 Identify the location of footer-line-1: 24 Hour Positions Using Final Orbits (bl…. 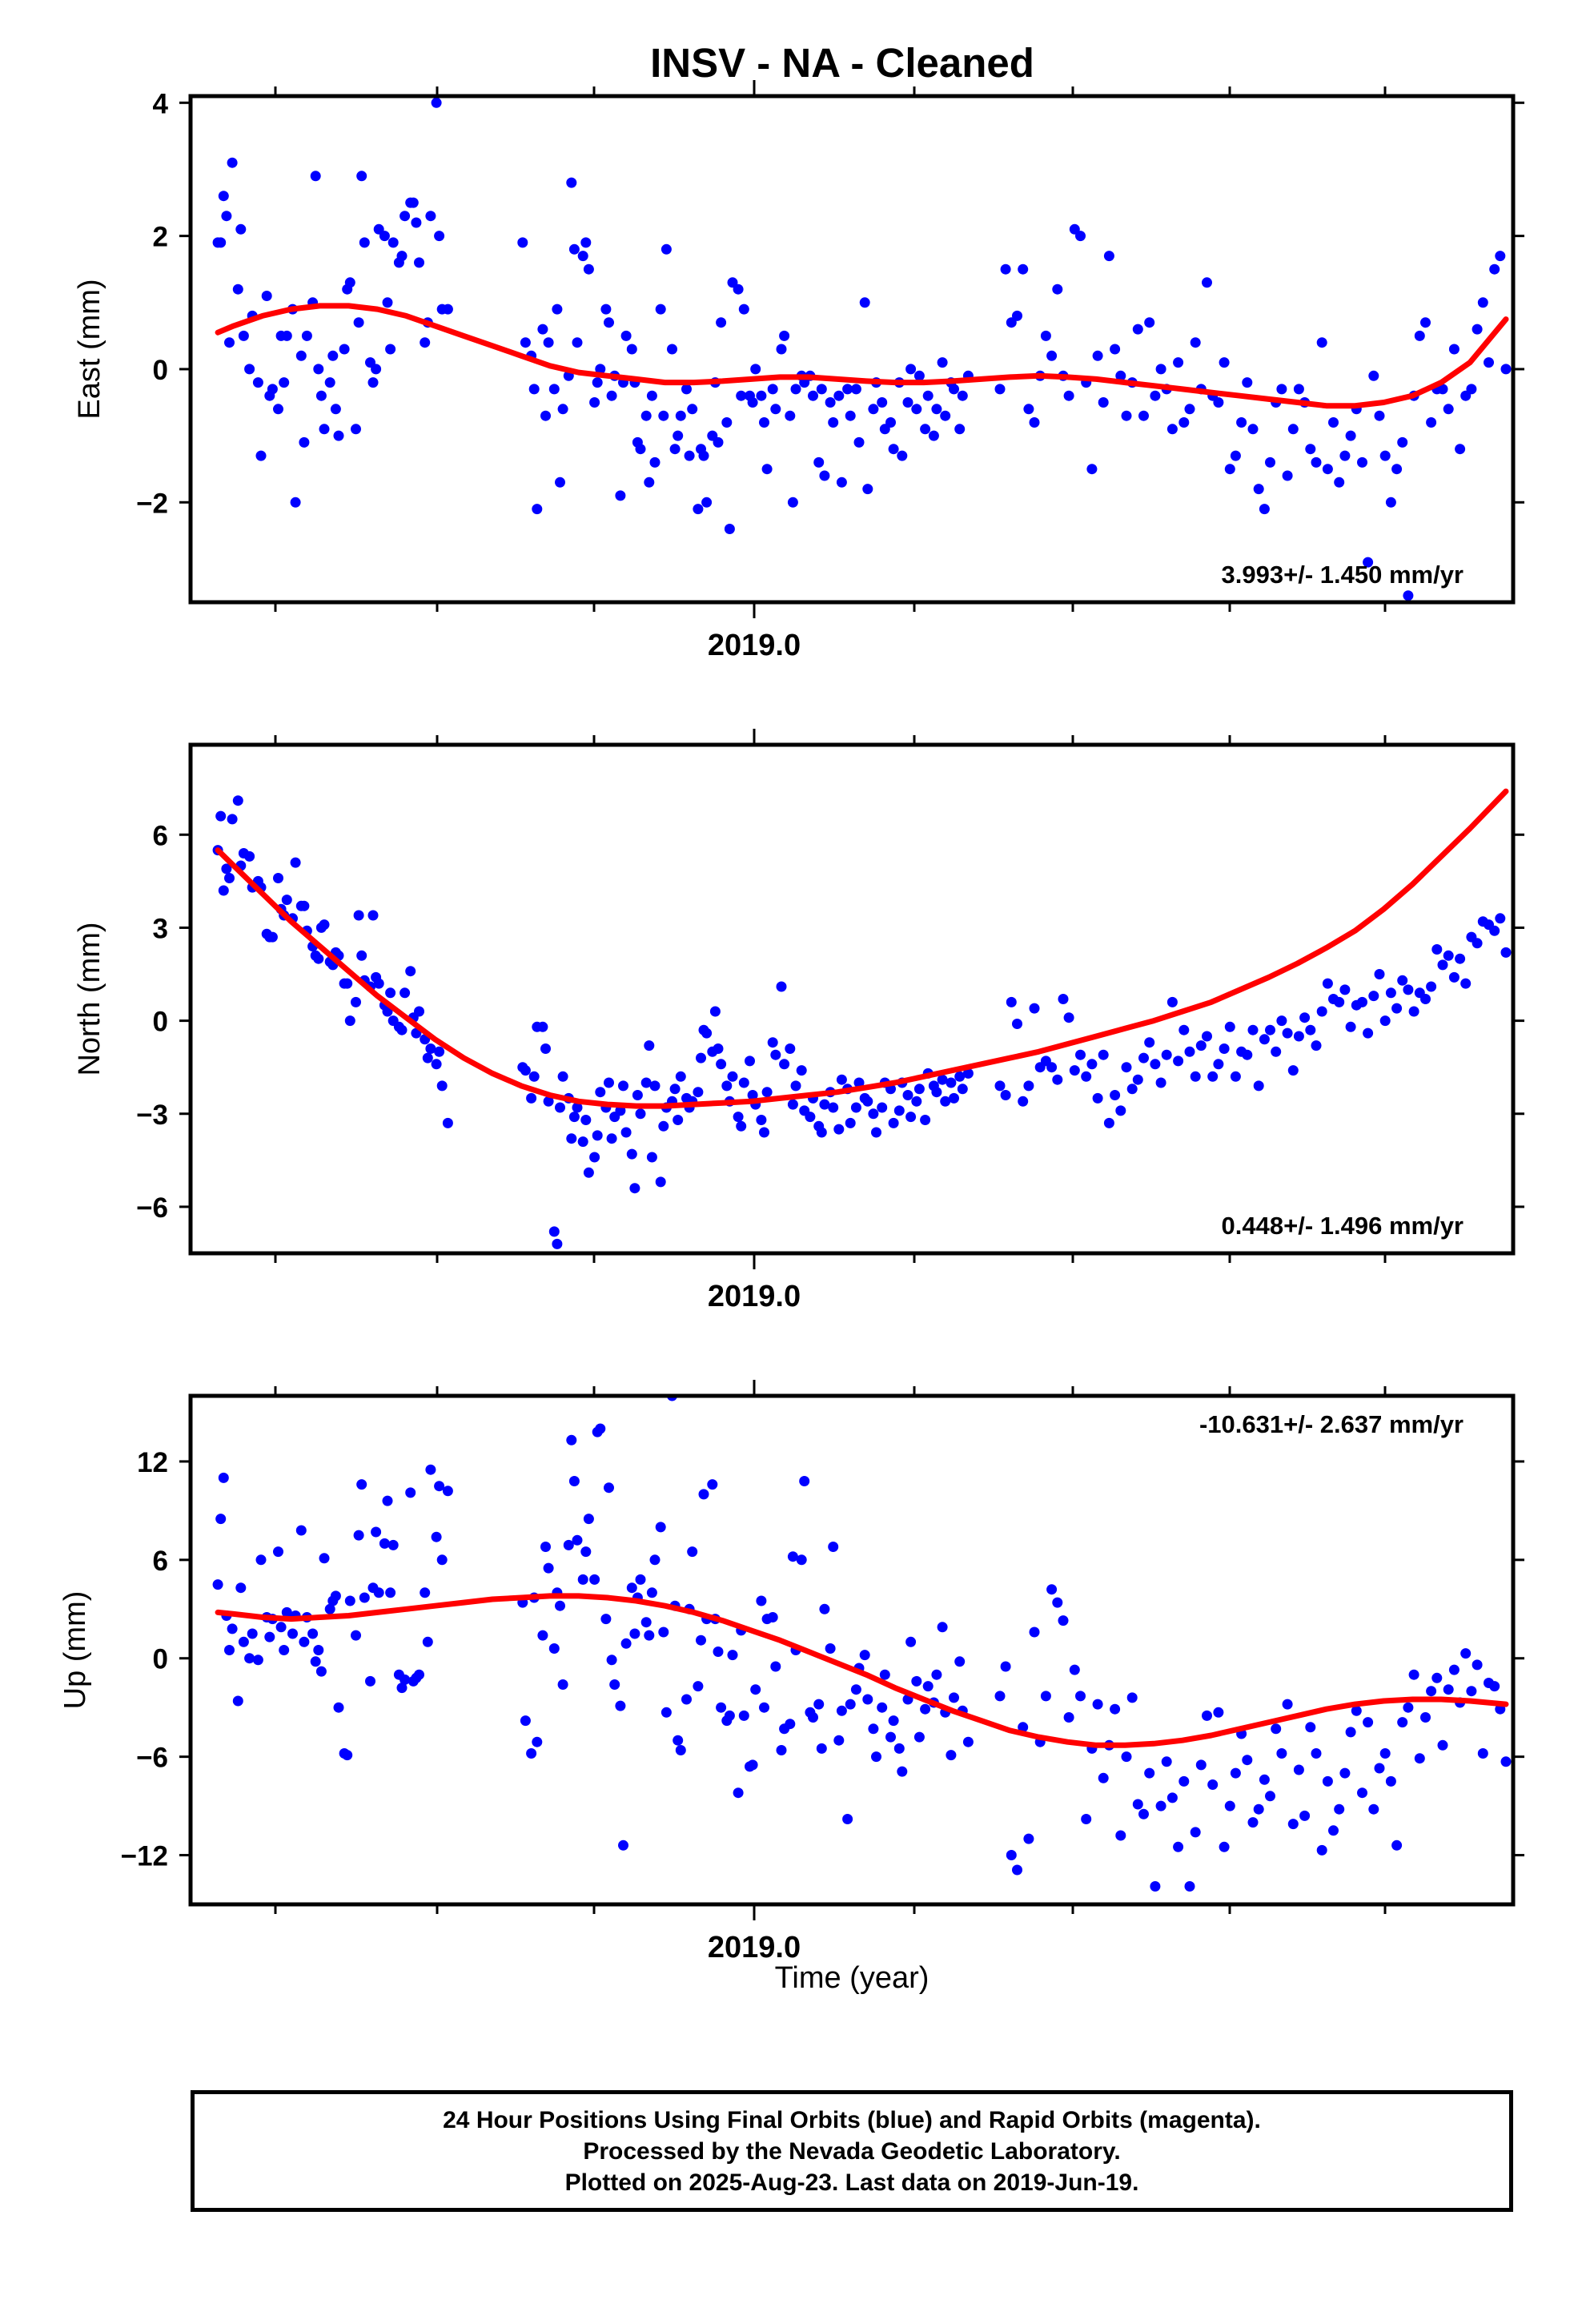
(852, 2119).